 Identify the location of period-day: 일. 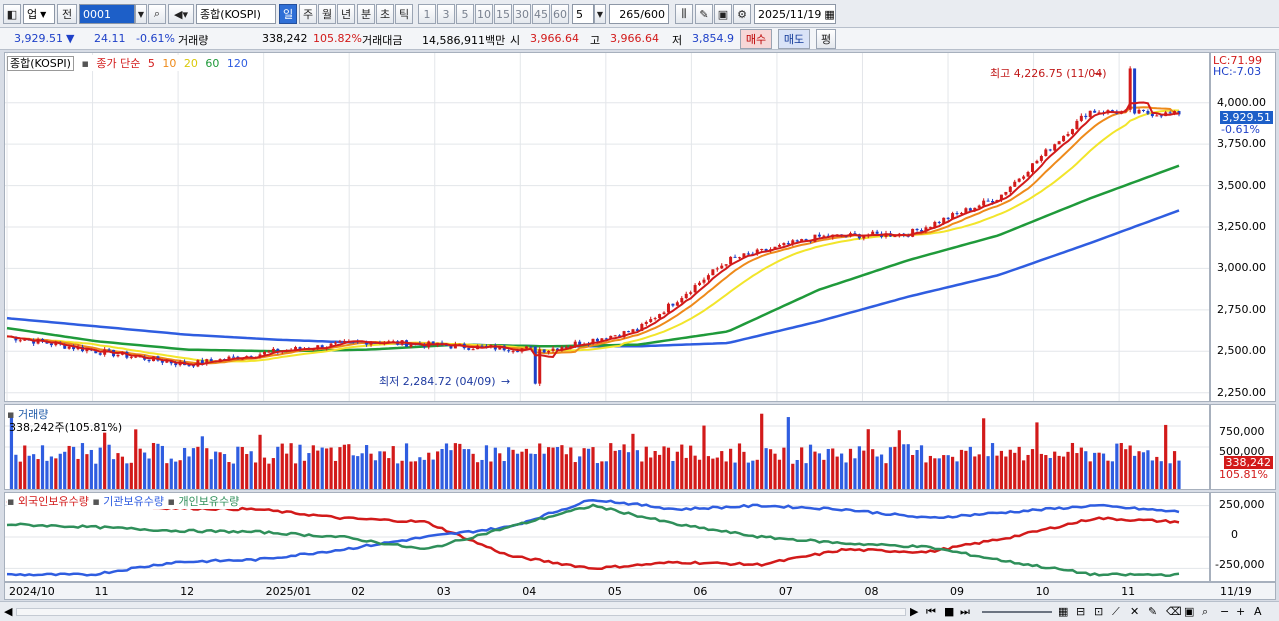
(288, 14).